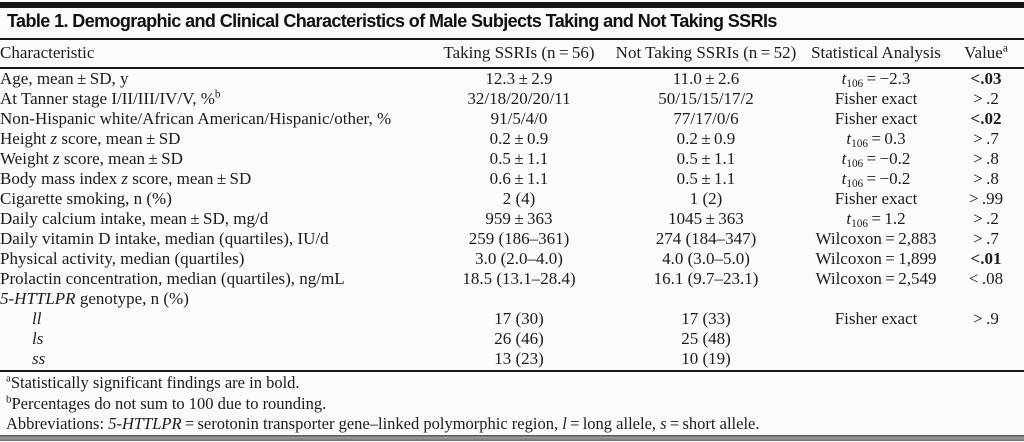 This screenshot has height=442, width=1024. Describe the element at coordinates (64, 78) in the screenshot. I see `characteristic-cell: Age, mean ± SD, y` at that location.